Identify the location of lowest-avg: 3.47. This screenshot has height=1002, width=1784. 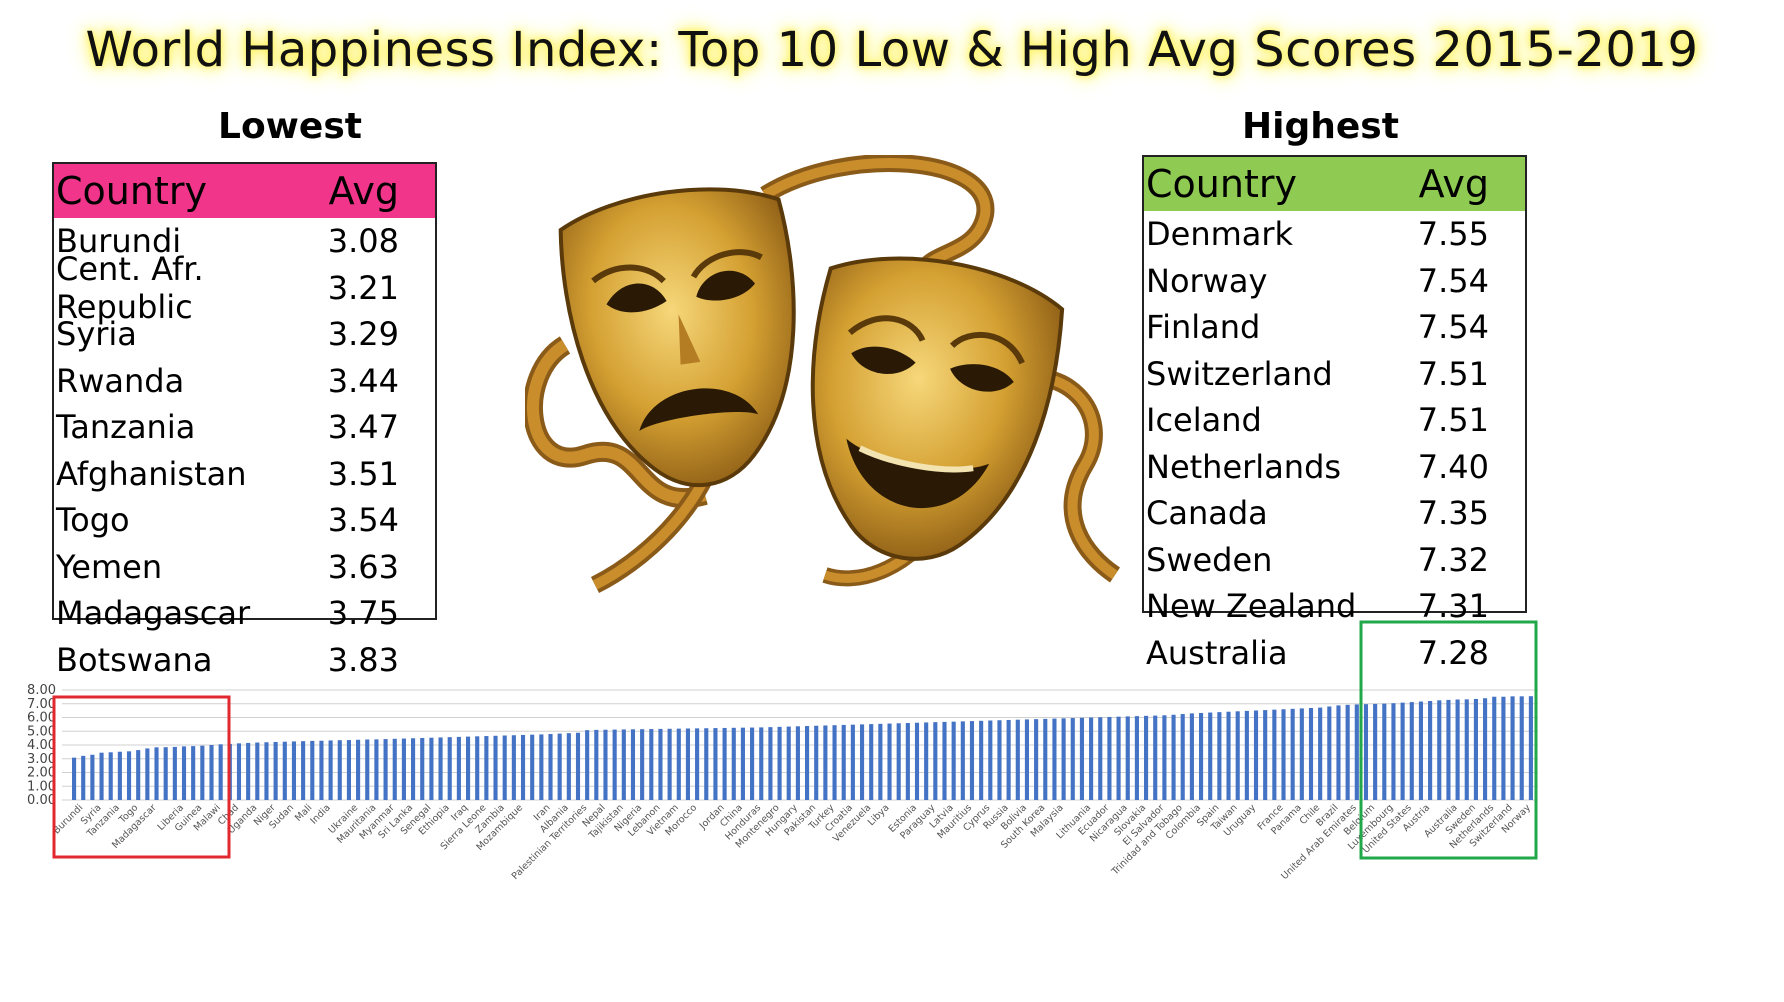
(363, 427).